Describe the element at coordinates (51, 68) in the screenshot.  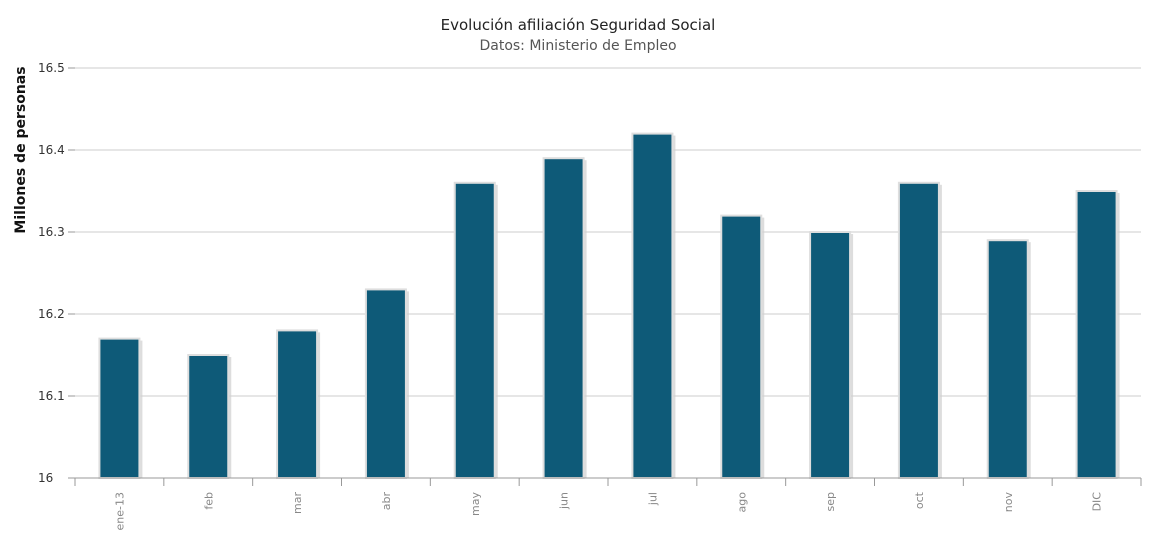
I see `y-tick-label: 16.5` at that location.